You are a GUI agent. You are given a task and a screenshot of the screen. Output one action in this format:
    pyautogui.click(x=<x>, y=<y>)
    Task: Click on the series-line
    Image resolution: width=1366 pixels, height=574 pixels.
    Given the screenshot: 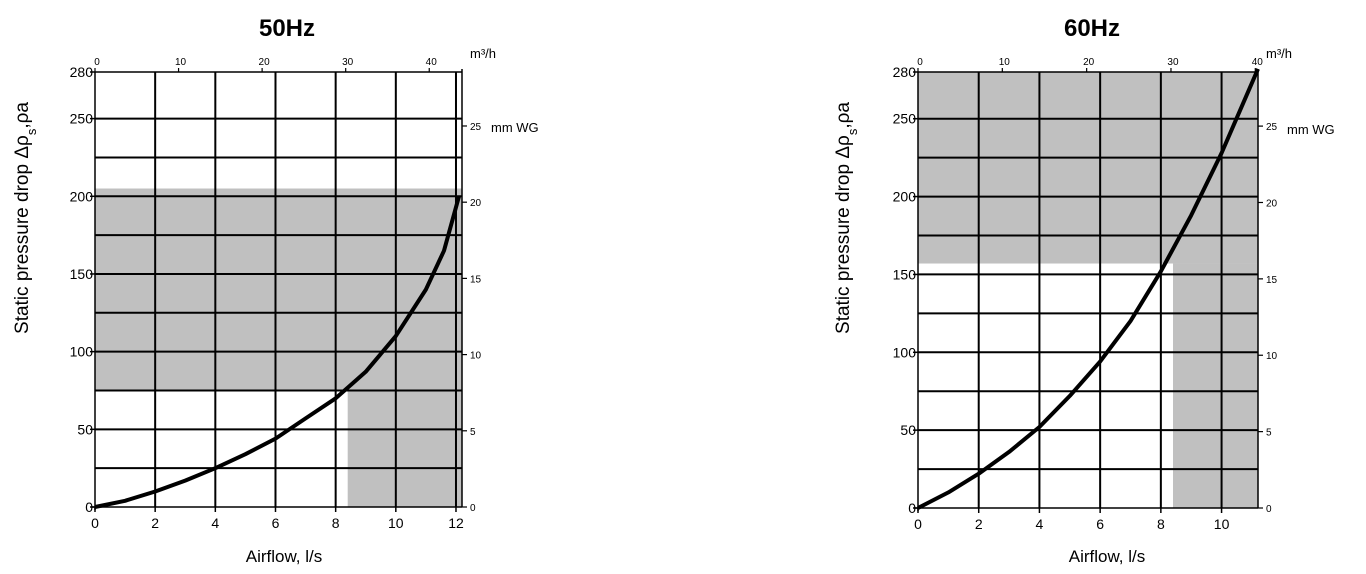 What is the action you would take?
    pyautogui.click(x=277, y=352)
    